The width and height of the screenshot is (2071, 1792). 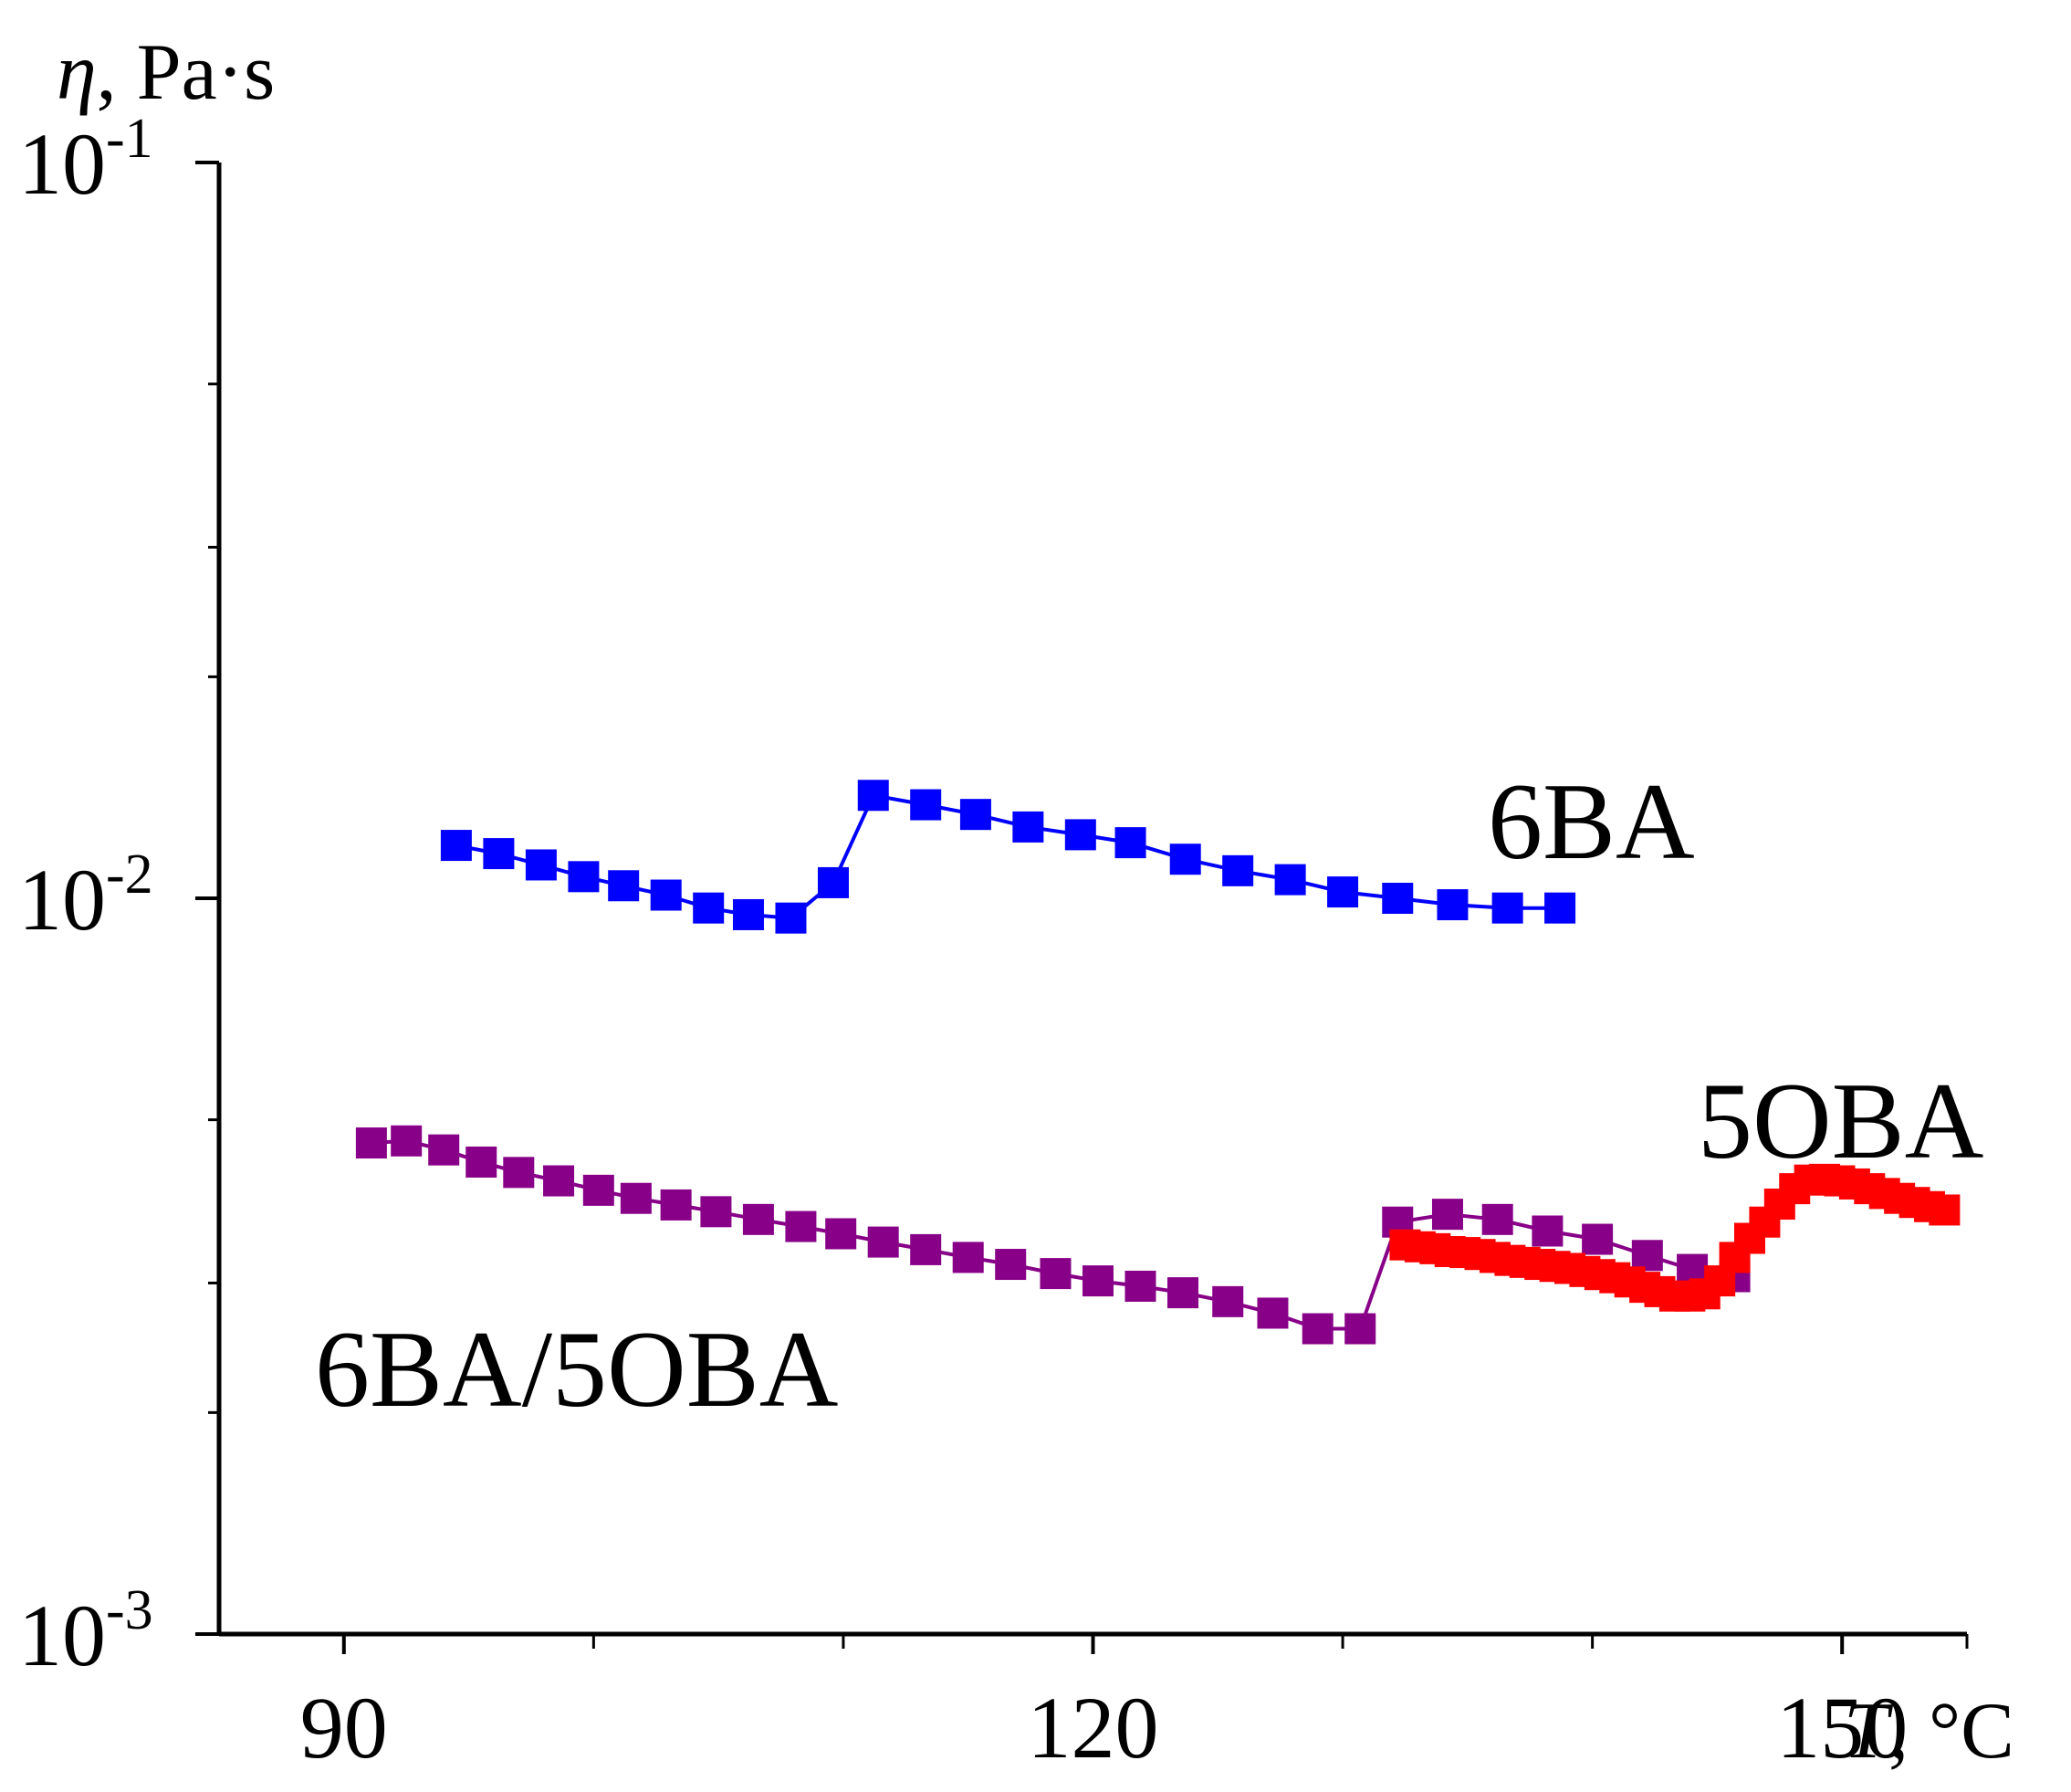 I want to click on y-tick-label: 10⁻², so click(x=85, y=896).